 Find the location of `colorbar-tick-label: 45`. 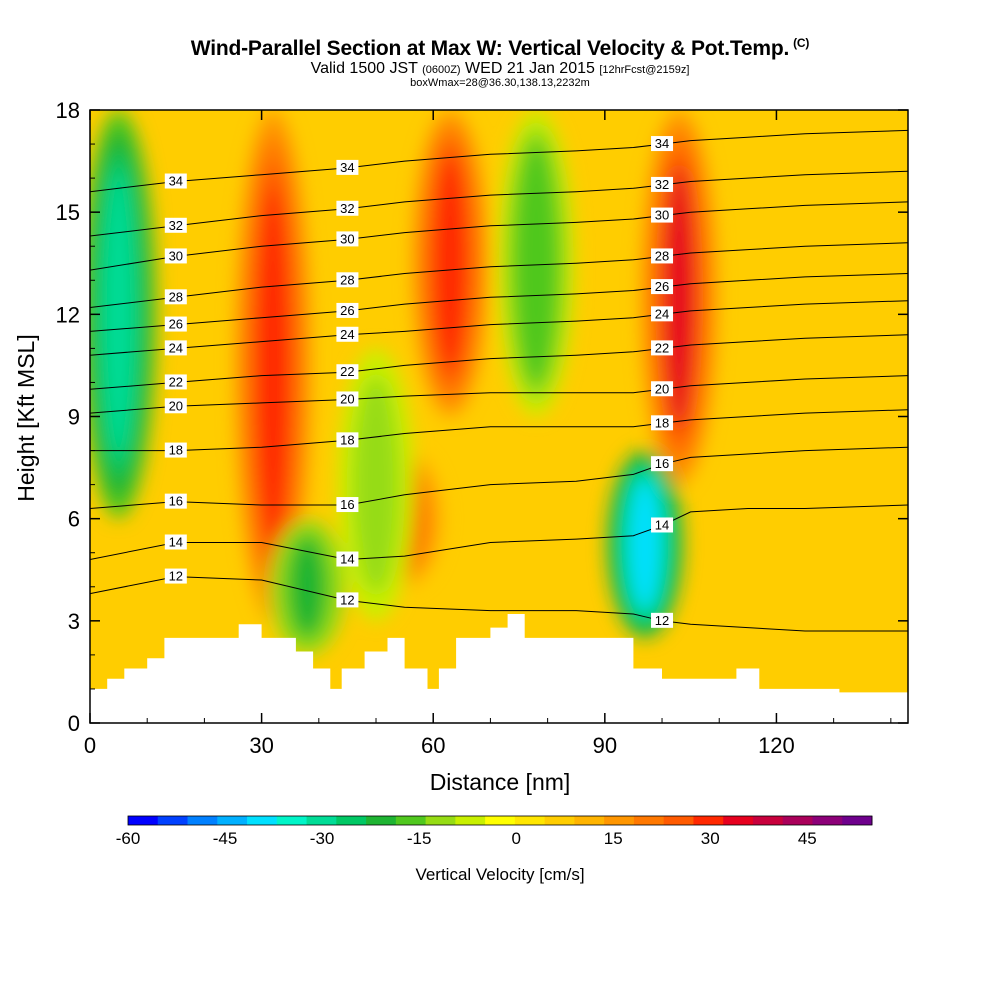

colorbar-tick-label: 45 is located at coordinates (807, 838).